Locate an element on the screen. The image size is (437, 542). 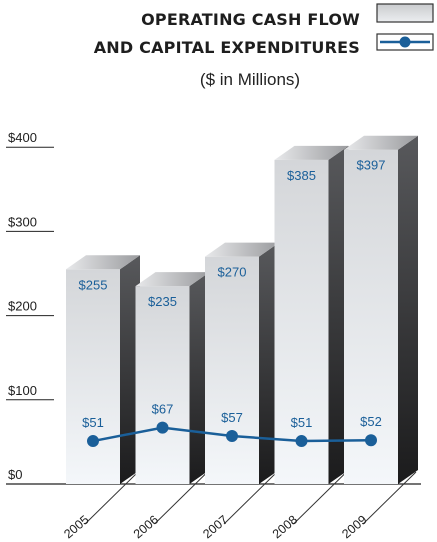
bar-value-label: $270 is located at coordinates (232, 272).